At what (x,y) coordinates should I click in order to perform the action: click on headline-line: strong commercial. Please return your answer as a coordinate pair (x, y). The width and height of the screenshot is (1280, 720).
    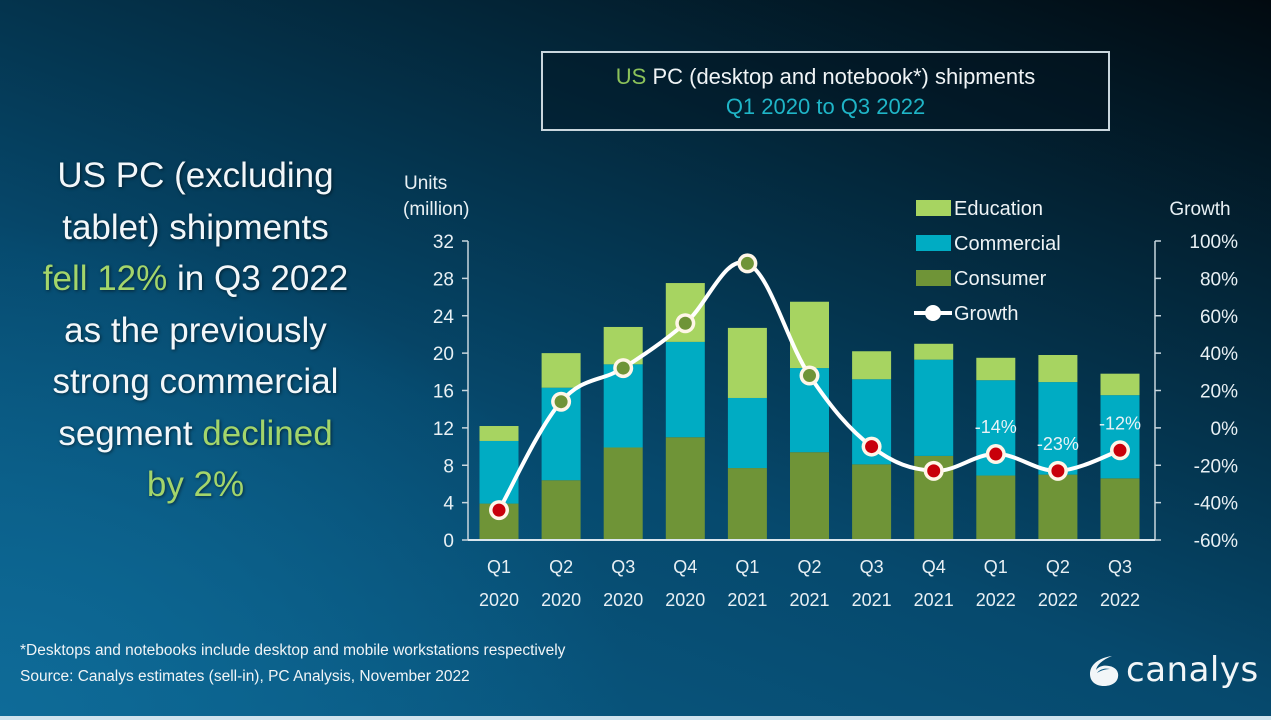
    Looking at the image, I should click on (195, 381).